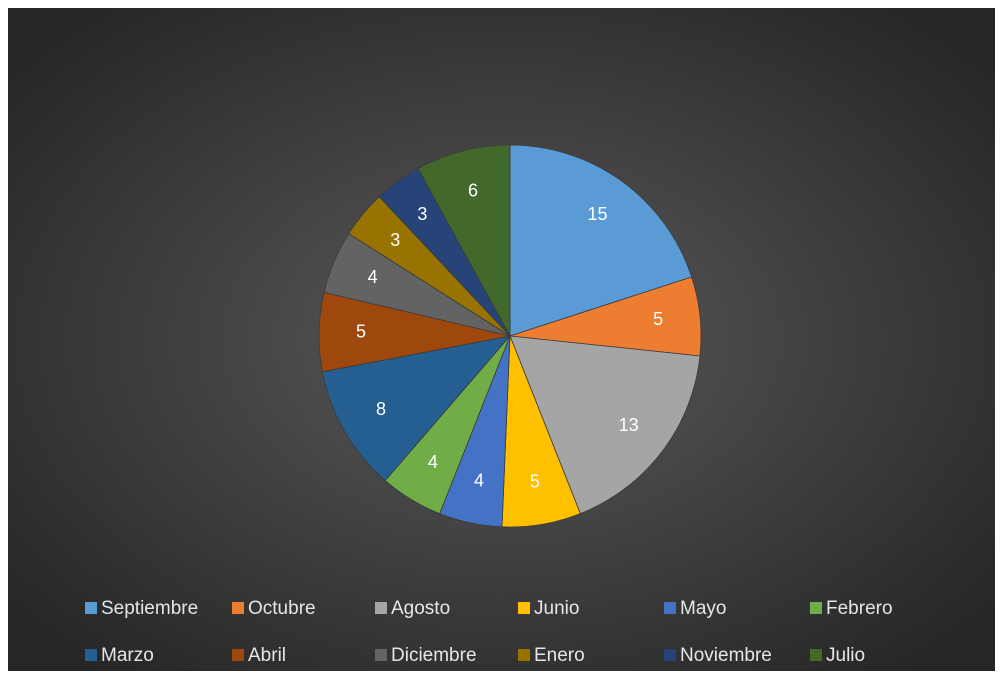 The width and height of the screenshot is (1002, 679). Describe the element at coordinates (473, 190) in the screenshot. I see `data-label: 6` at that location.